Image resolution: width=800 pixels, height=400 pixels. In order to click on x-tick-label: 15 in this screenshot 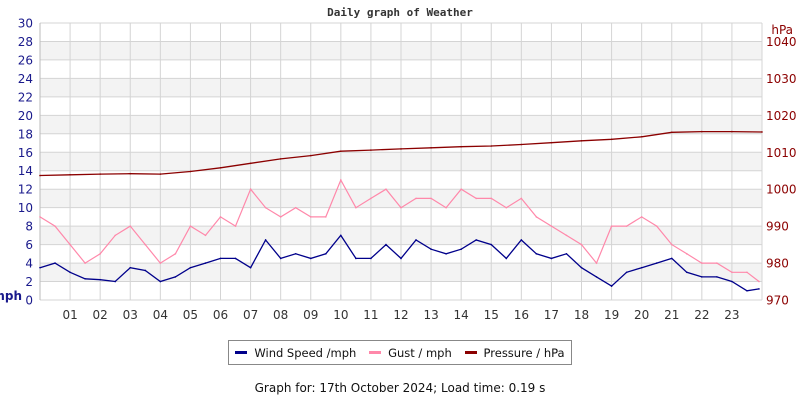, I will do `click(491, 315)`.